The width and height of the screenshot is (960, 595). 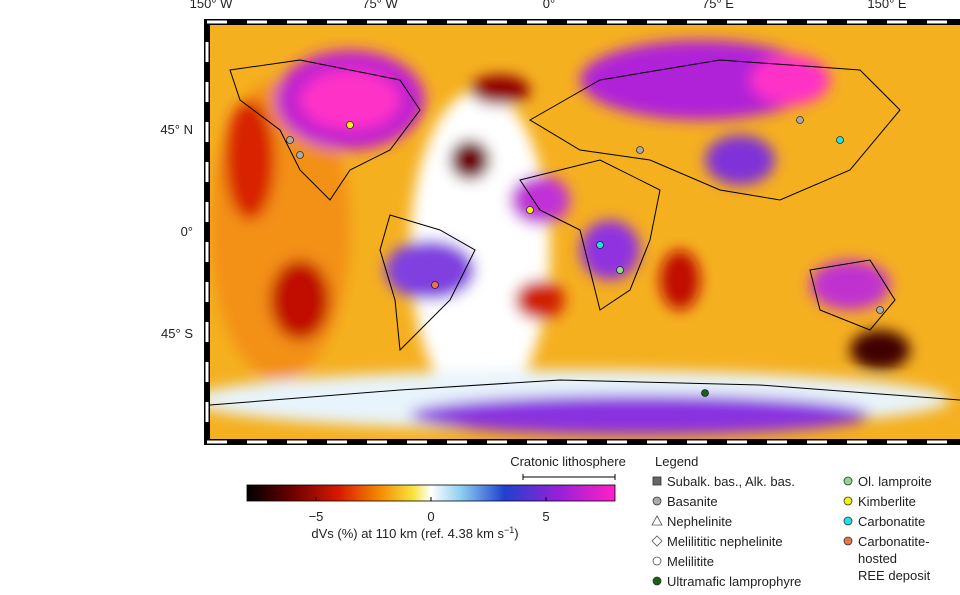 I want to click on craton-bracket, so click(x=569, y=477).